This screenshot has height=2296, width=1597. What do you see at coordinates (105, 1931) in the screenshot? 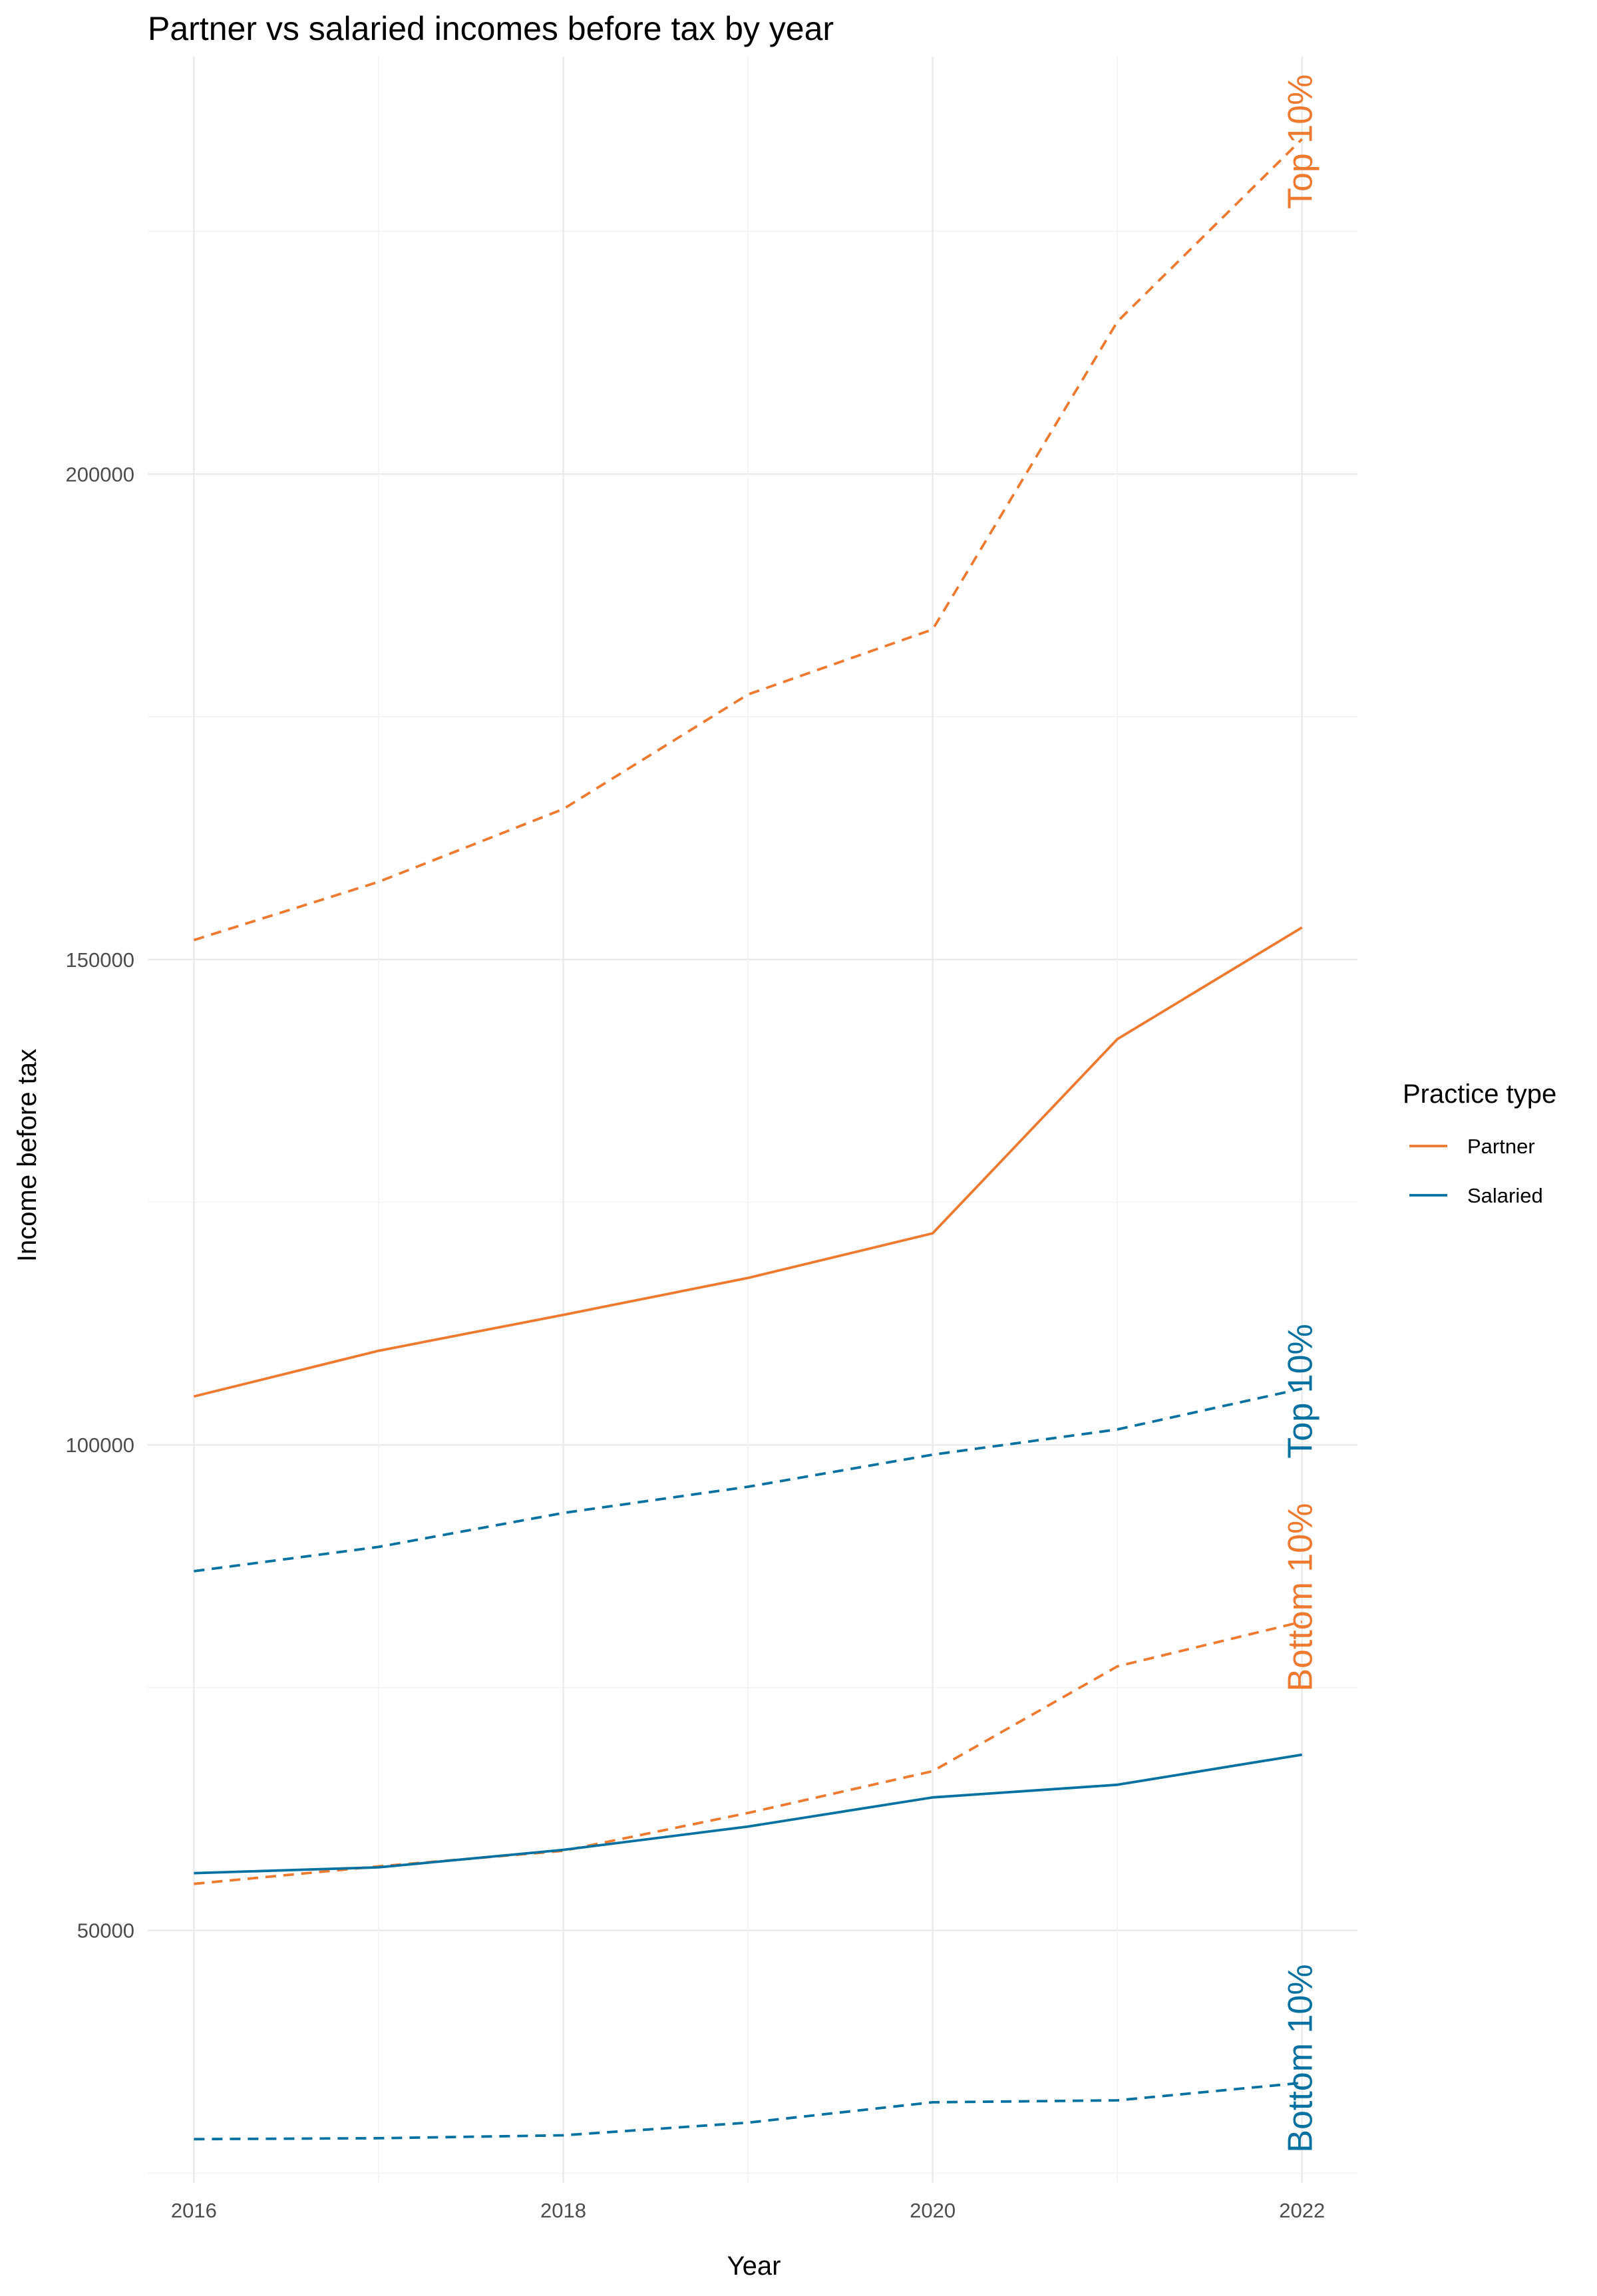
I see `y-tick-label: 50000` at bounding box center [105, 1931].